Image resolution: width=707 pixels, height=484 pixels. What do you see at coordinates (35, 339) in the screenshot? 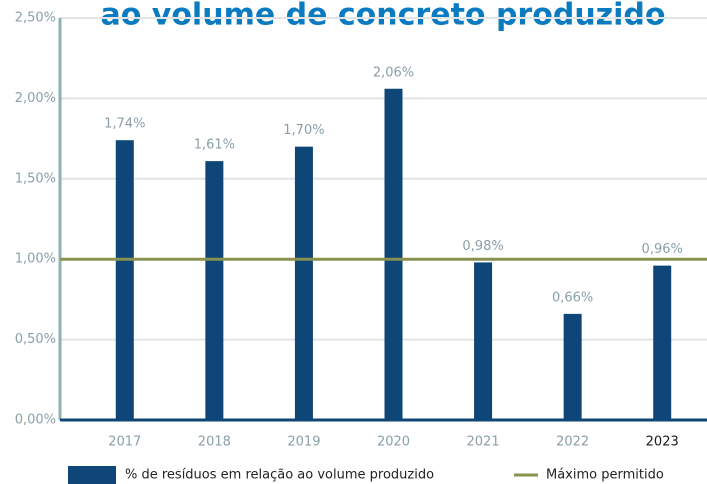
I see `y-tick-label: 0,50%` at bounding box center [35, 339].